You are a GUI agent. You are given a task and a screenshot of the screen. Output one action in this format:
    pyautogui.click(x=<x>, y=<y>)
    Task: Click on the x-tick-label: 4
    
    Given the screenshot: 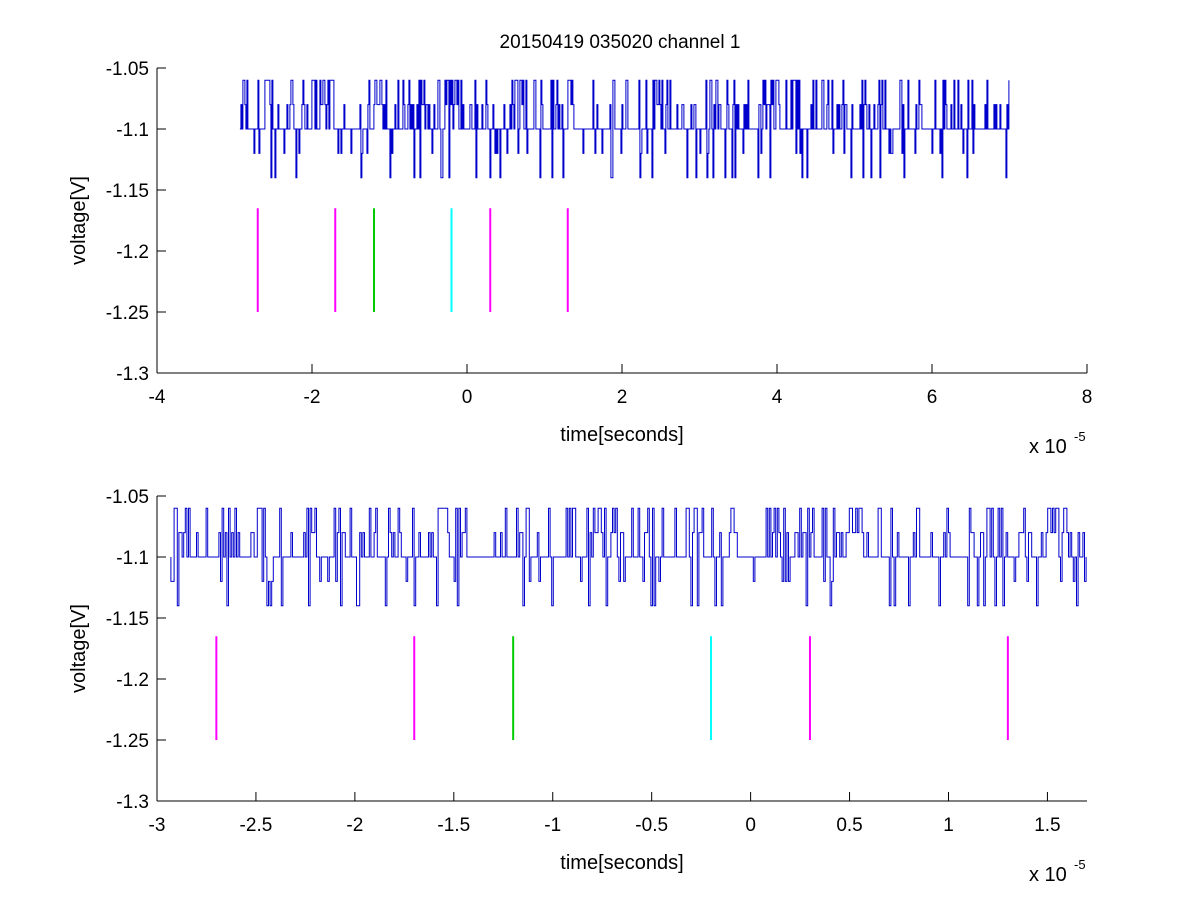 What is the action you would take?
    pyautogui.click(x=777, y=397)
    